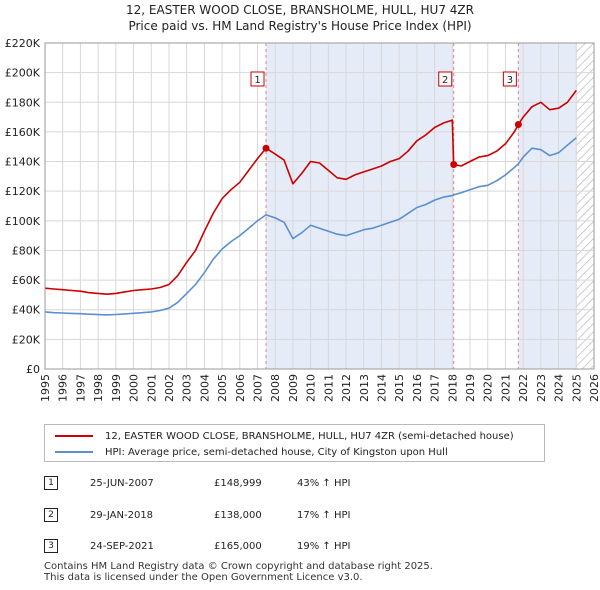 This screenshot has height=590, width=600. I want to click on y-tick-label: £80K, so click(26, 250).